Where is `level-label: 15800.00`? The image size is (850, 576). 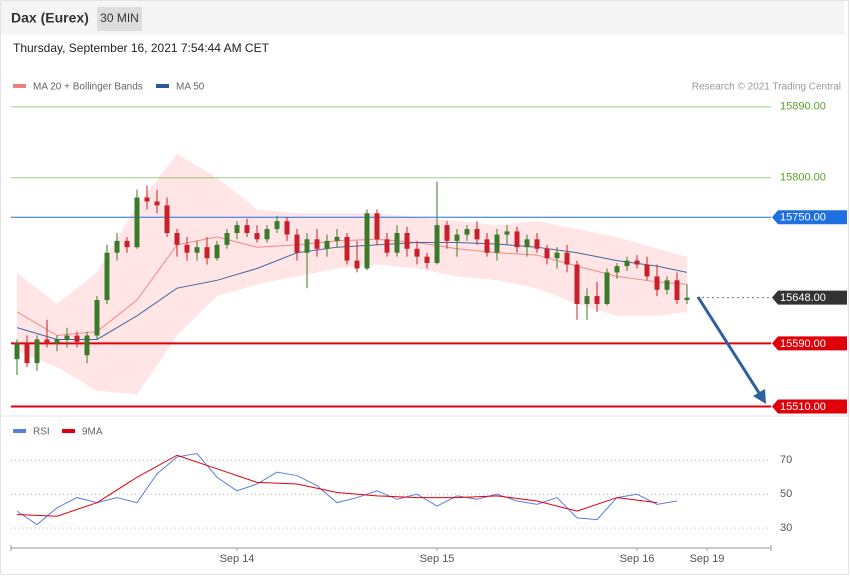
level-label: 15800.00 is located at coordinates (803, 178).